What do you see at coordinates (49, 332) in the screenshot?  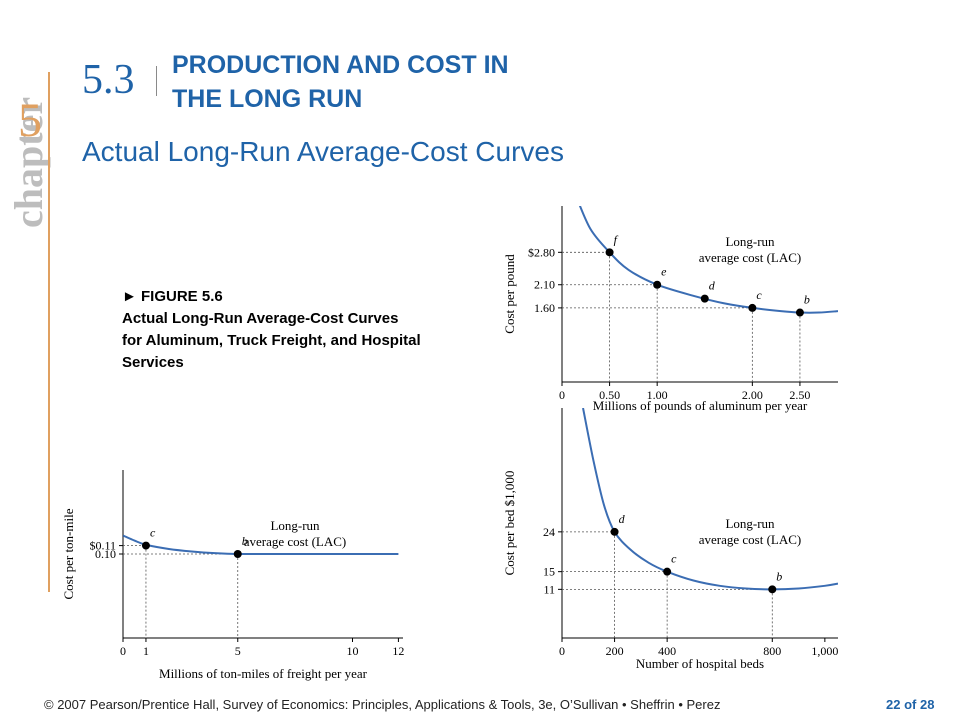 I see `side-rule` at bounding box center [49, 332].